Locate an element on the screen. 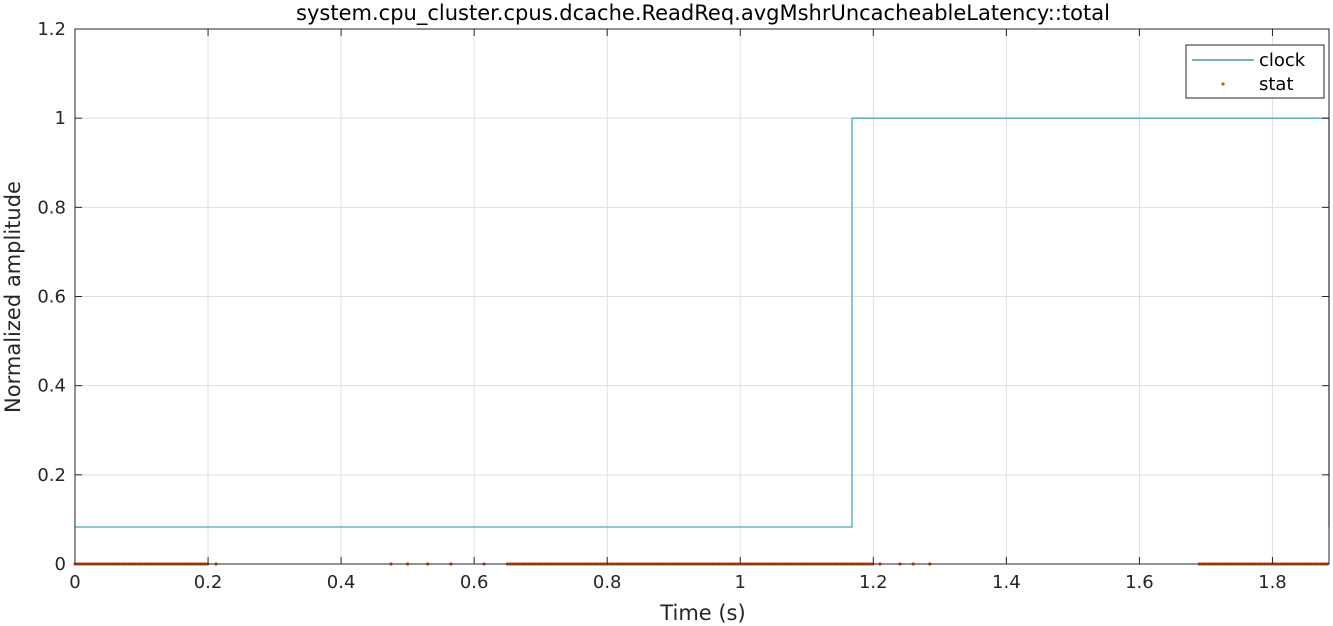  x-tick-label: 0.8 is located at coordinates (607, 582).